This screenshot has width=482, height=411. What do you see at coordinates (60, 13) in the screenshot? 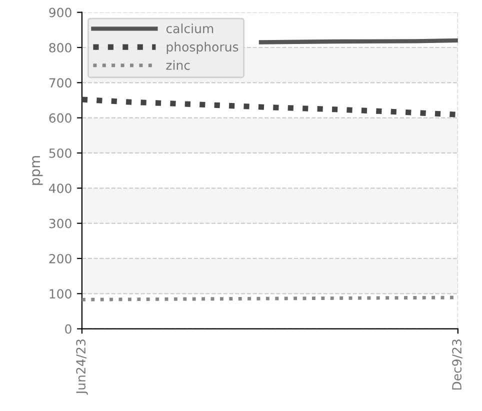
I see `y-tick-label: 900` at bounding box center [60, 13].